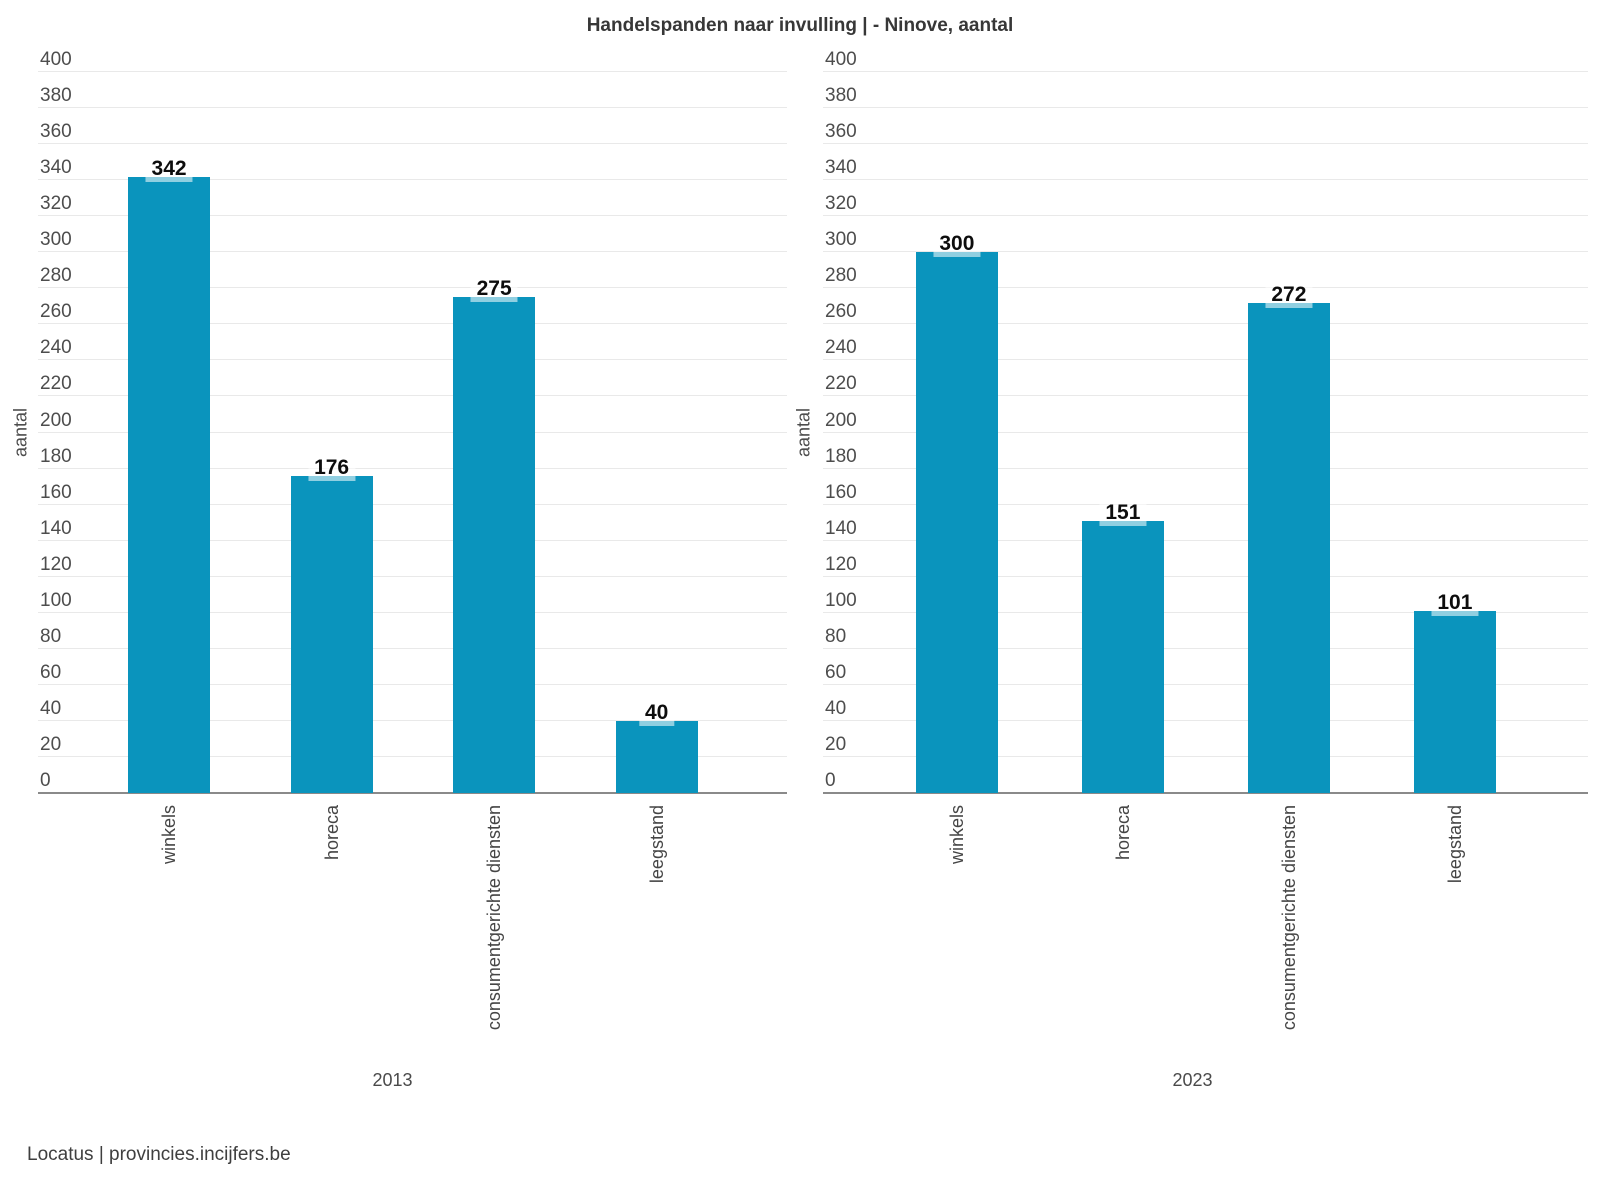 This screenshot has width=1600, height=1200. Describe the element at coordinates (1288, 918) in the screenshot. I see `x-category-label: consumentgerichte diensten` at that location.